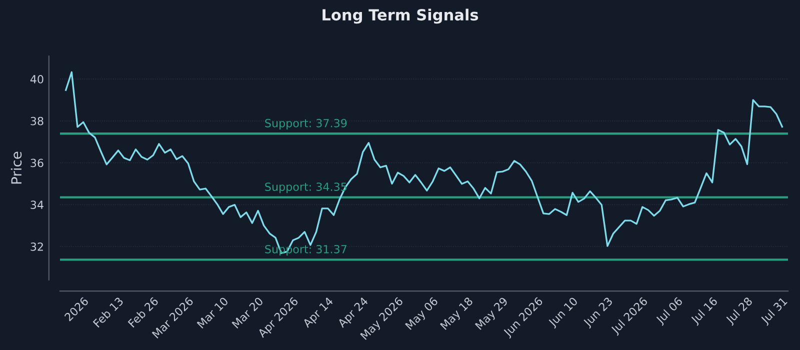 This screenshot has width=800, height=350. I want to click on ref-line-label: Support: 37.39, so click(306, 124).